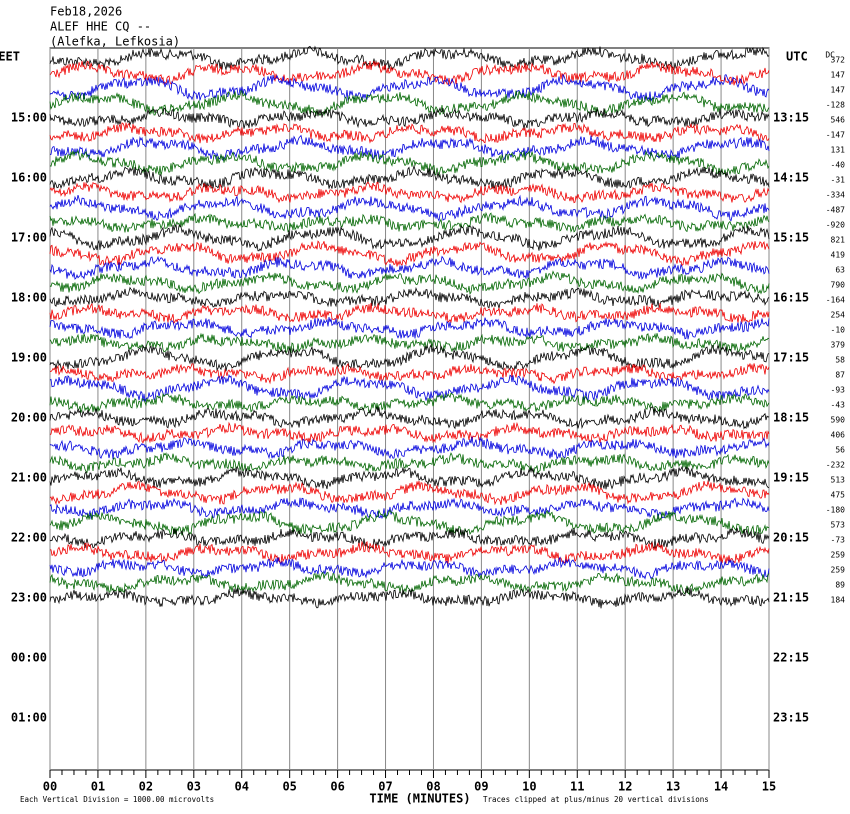  I want to click on dc-offset: -73, so click(838, 540).